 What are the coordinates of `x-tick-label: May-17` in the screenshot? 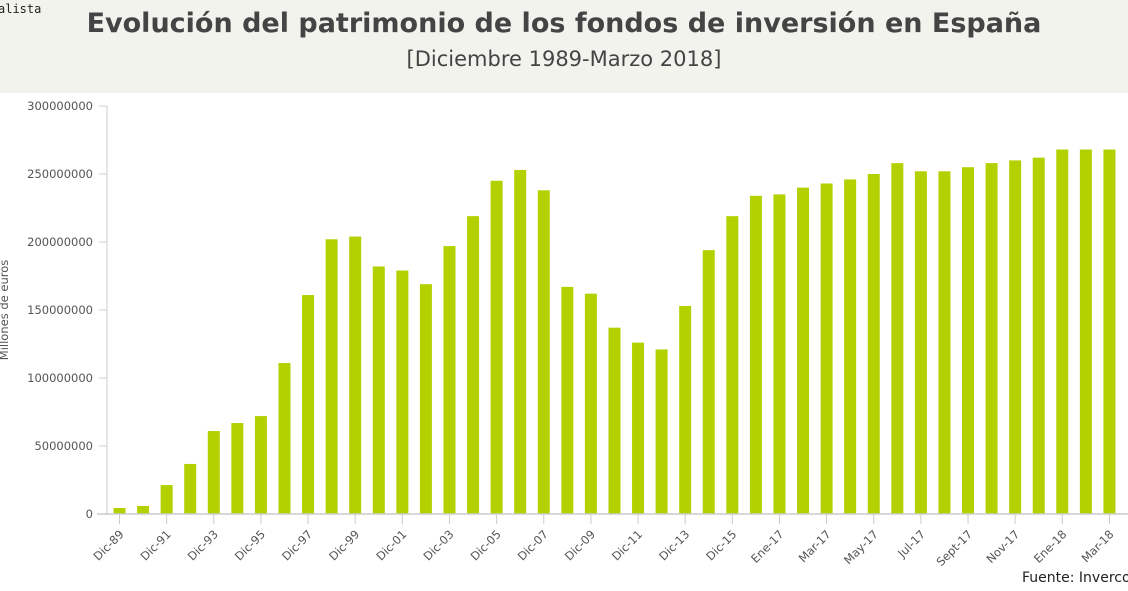 It's located at (861, 547).